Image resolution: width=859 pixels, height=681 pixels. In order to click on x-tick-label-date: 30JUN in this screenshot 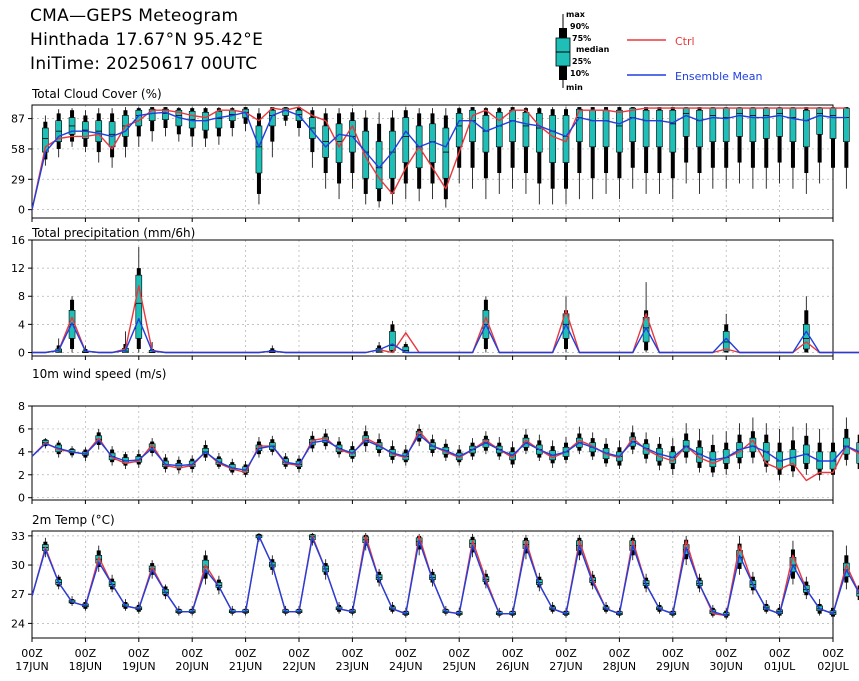, I will do `click(726, 666)`.